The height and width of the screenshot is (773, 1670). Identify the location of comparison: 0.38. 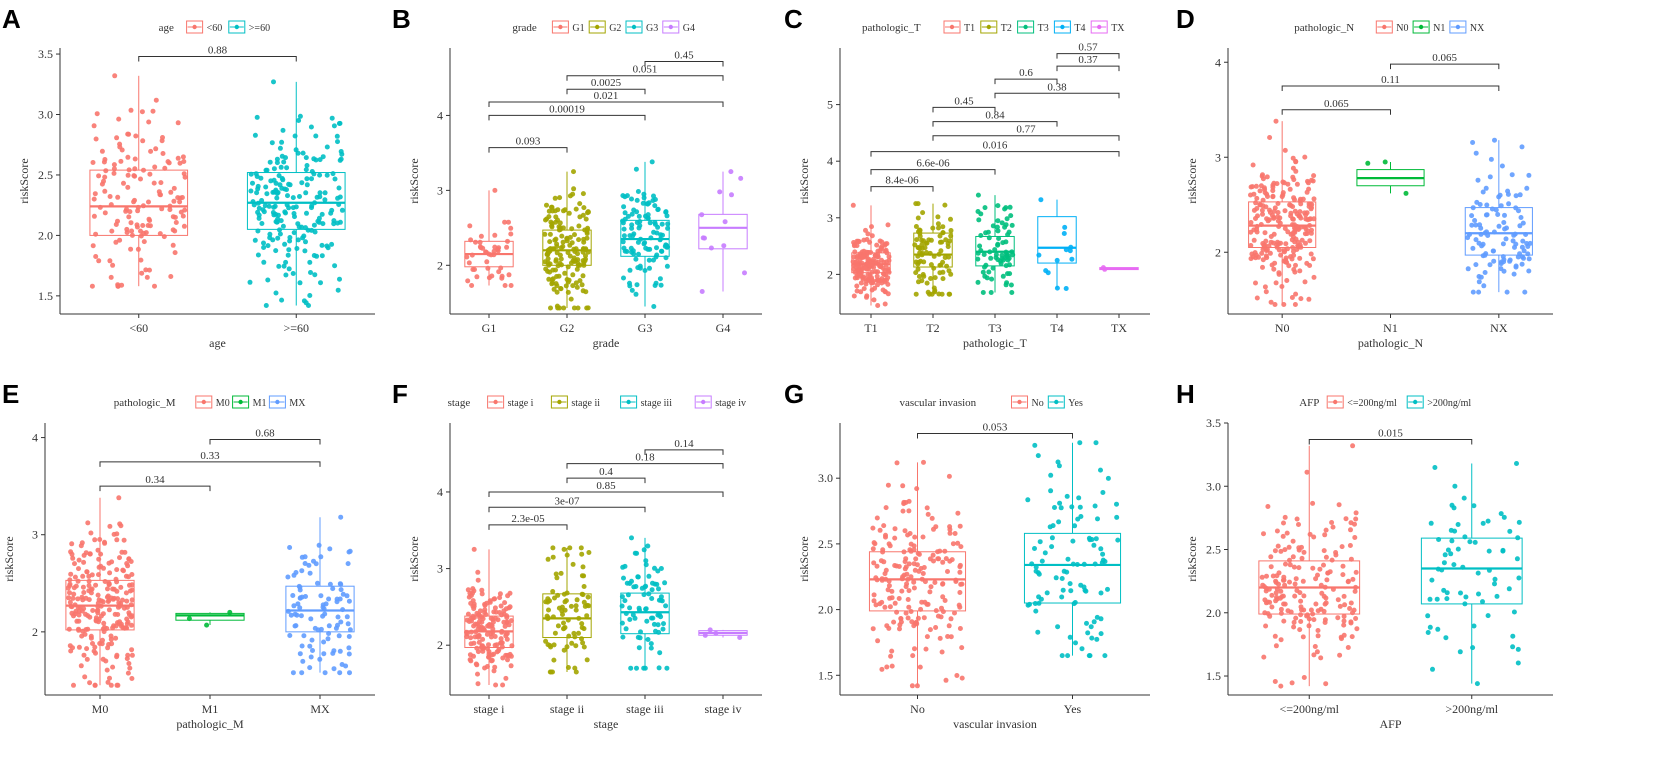
(1057, 90).